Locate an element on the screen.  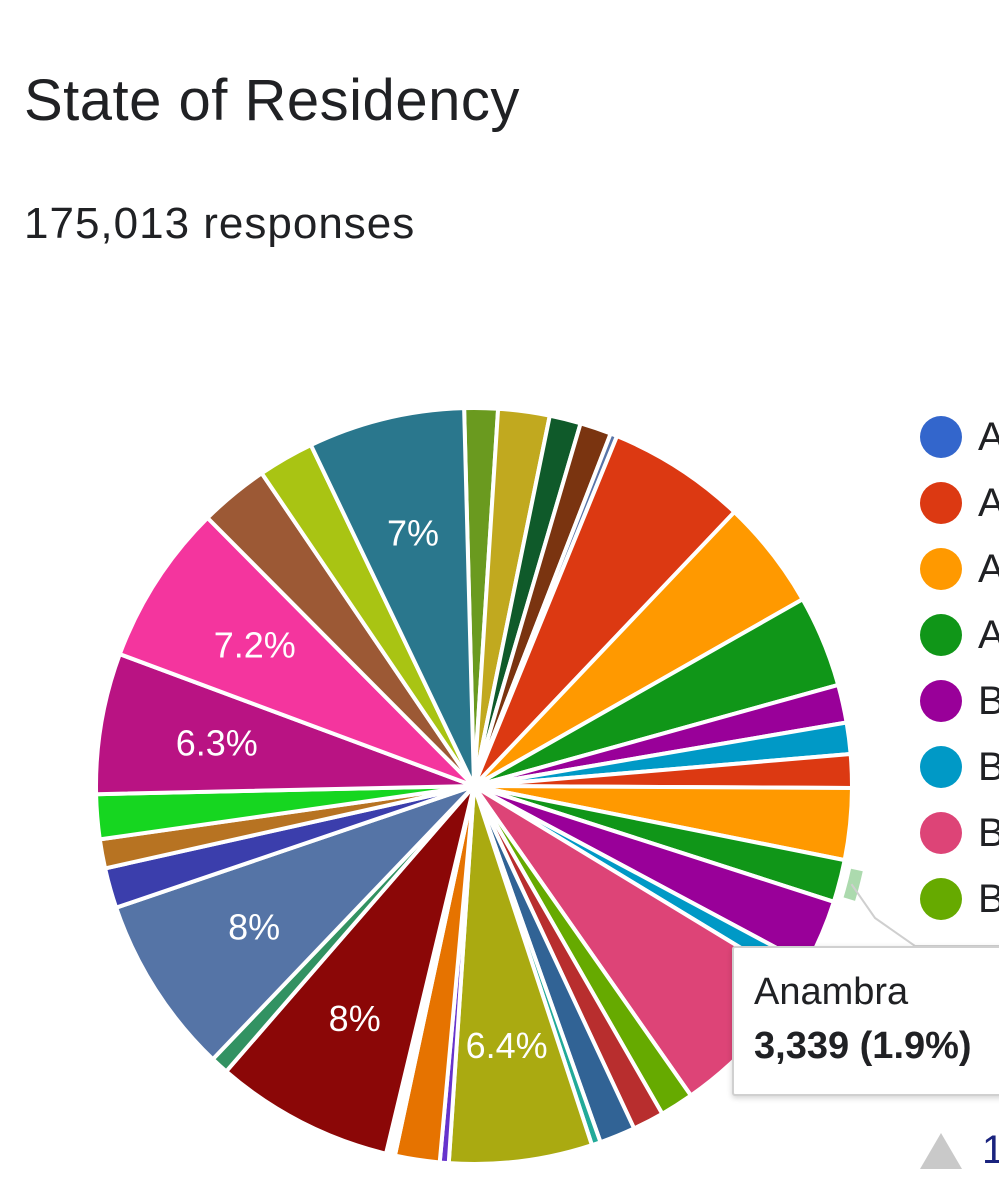
page-indicator: 1 is located at coordinates (990, 1150).